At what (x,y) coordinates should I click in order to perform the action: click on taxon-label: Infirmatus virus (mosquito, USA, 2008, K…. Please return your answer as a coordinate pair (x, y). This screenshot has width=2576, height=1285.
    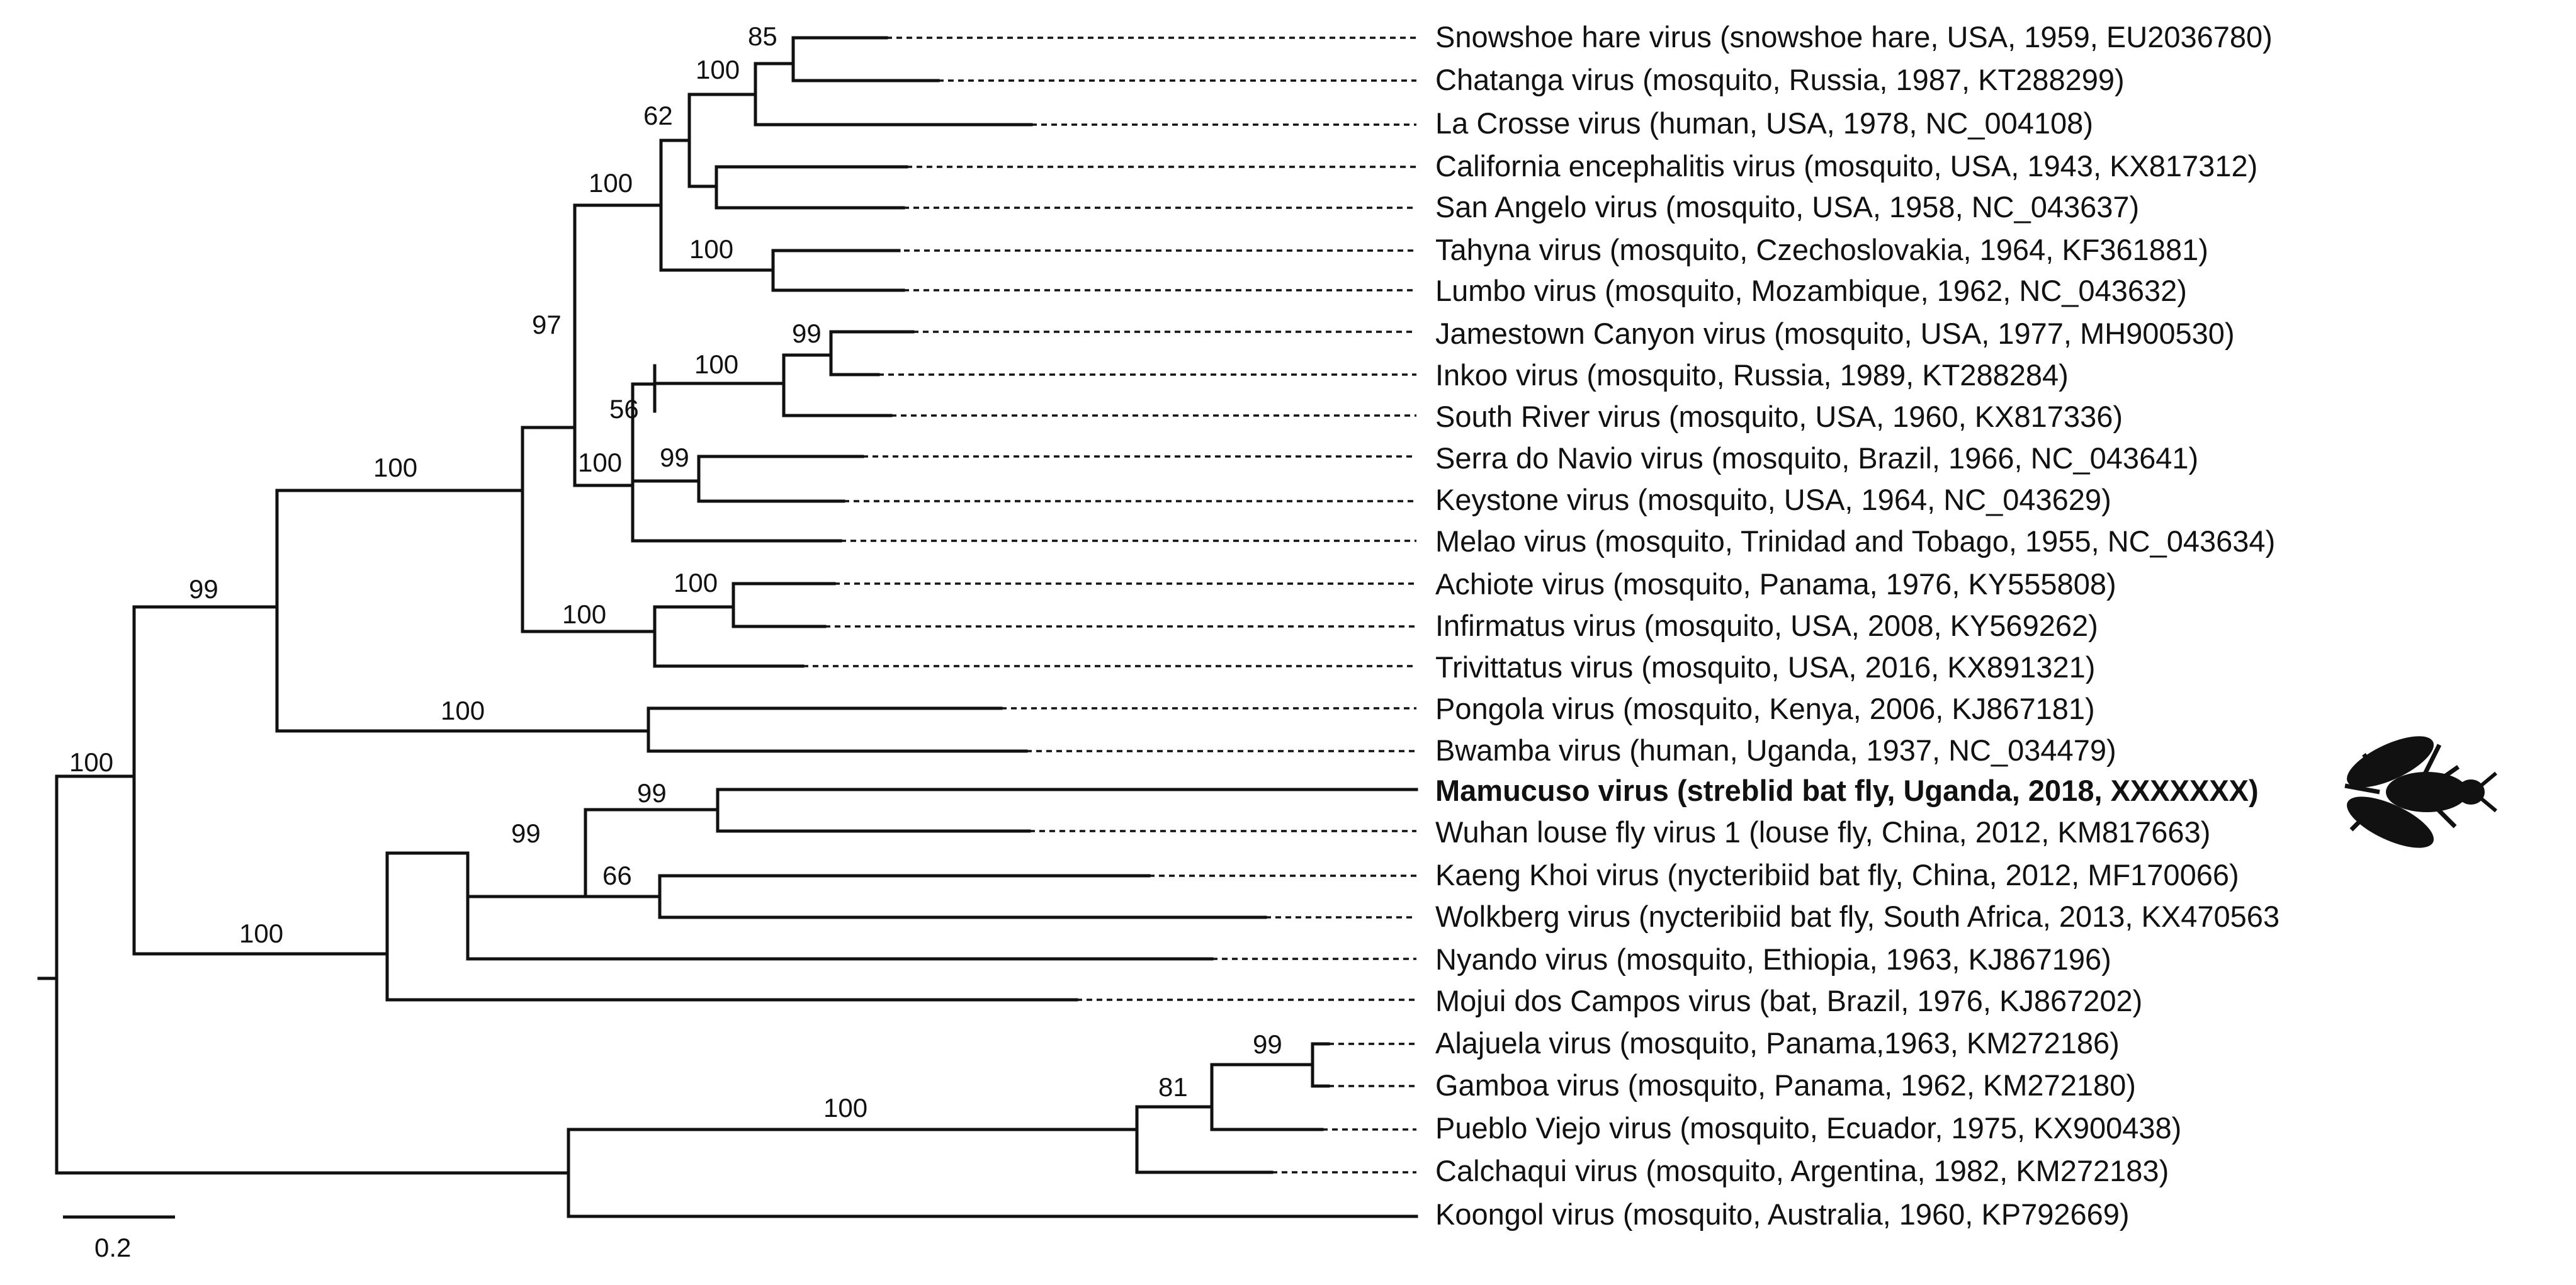
    Looking at the image, I should click on (1766, 625).